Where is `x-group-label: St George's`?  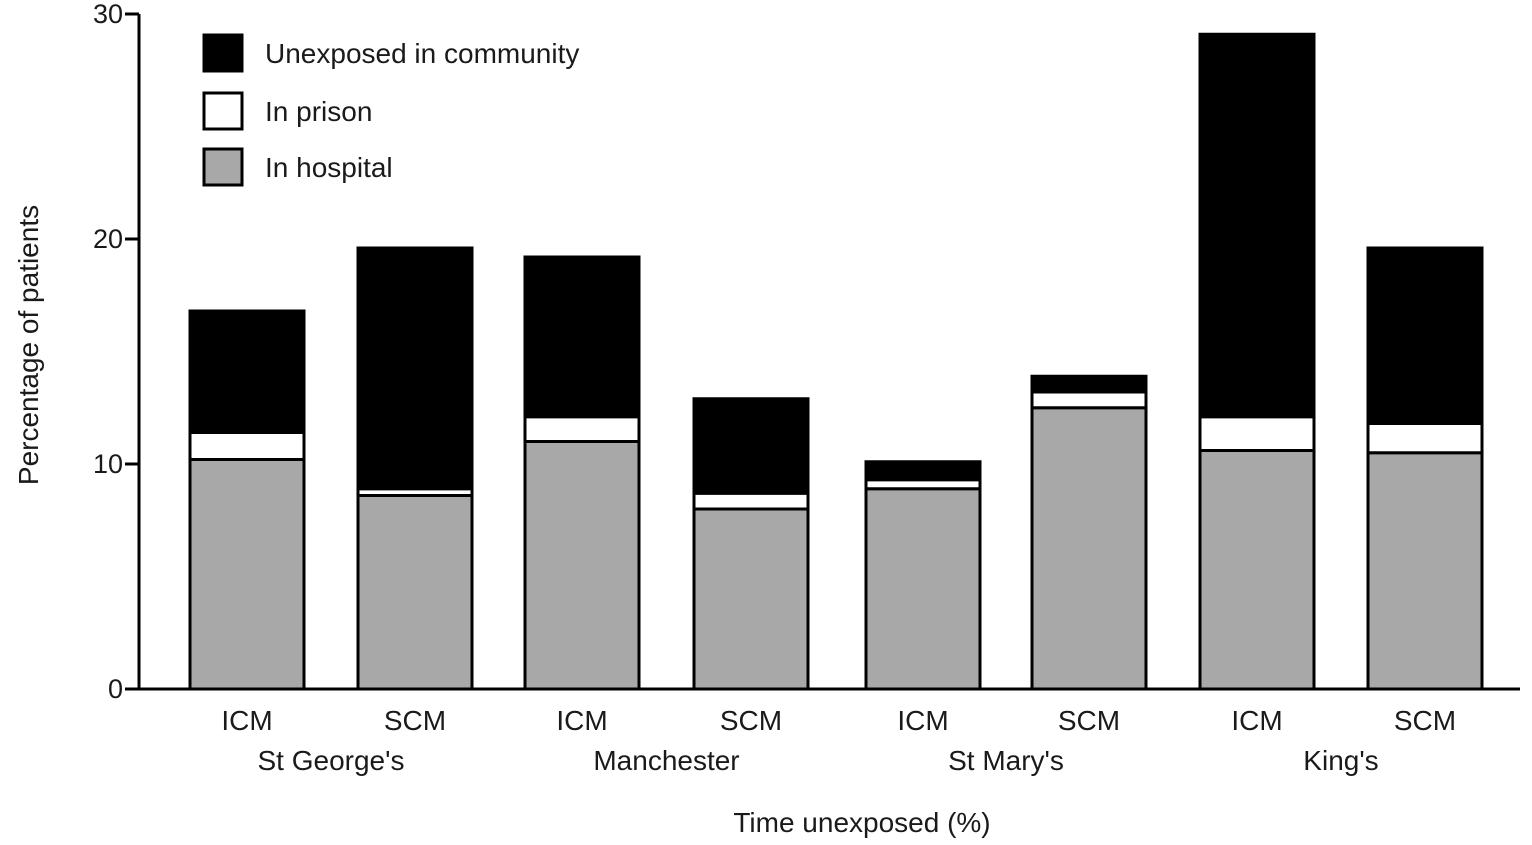
x-group-label: St George's is located at coordinates (331, 760).